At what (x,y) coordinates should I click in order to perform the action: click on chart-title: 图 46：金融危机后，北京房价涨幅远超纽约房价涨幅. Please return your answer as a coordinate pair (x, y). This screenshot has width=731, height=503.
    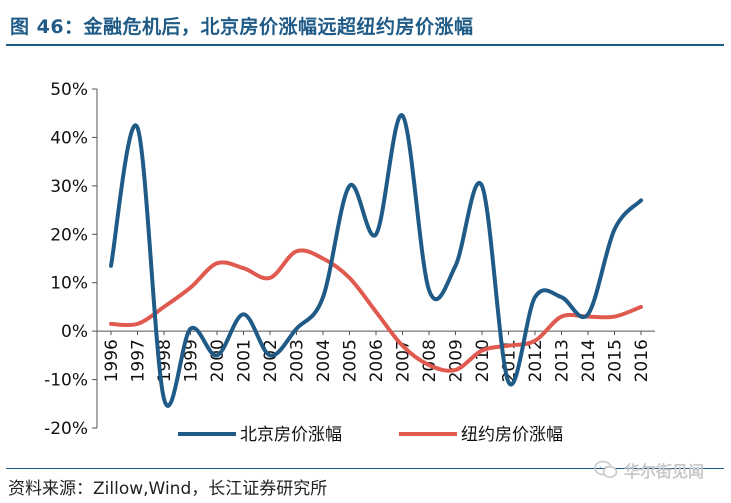
    Looking at the image, I should click on (242, 27).